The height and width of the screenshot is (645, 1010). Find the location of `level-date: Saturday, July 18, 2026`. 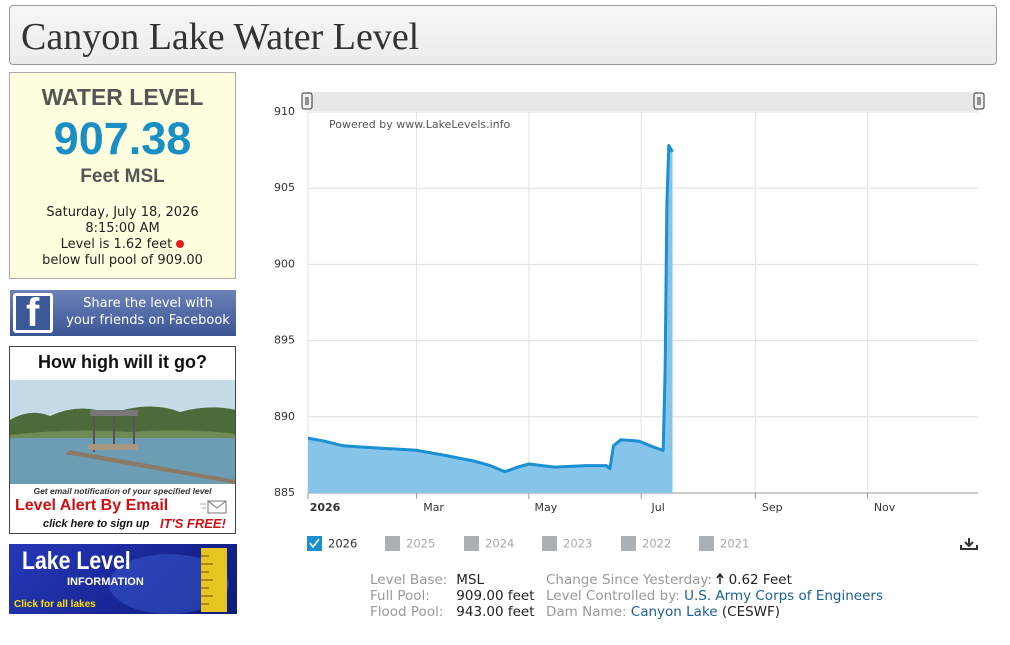

level-date: Saturday, July 18, 2026 is located at coordinates (122, 212).